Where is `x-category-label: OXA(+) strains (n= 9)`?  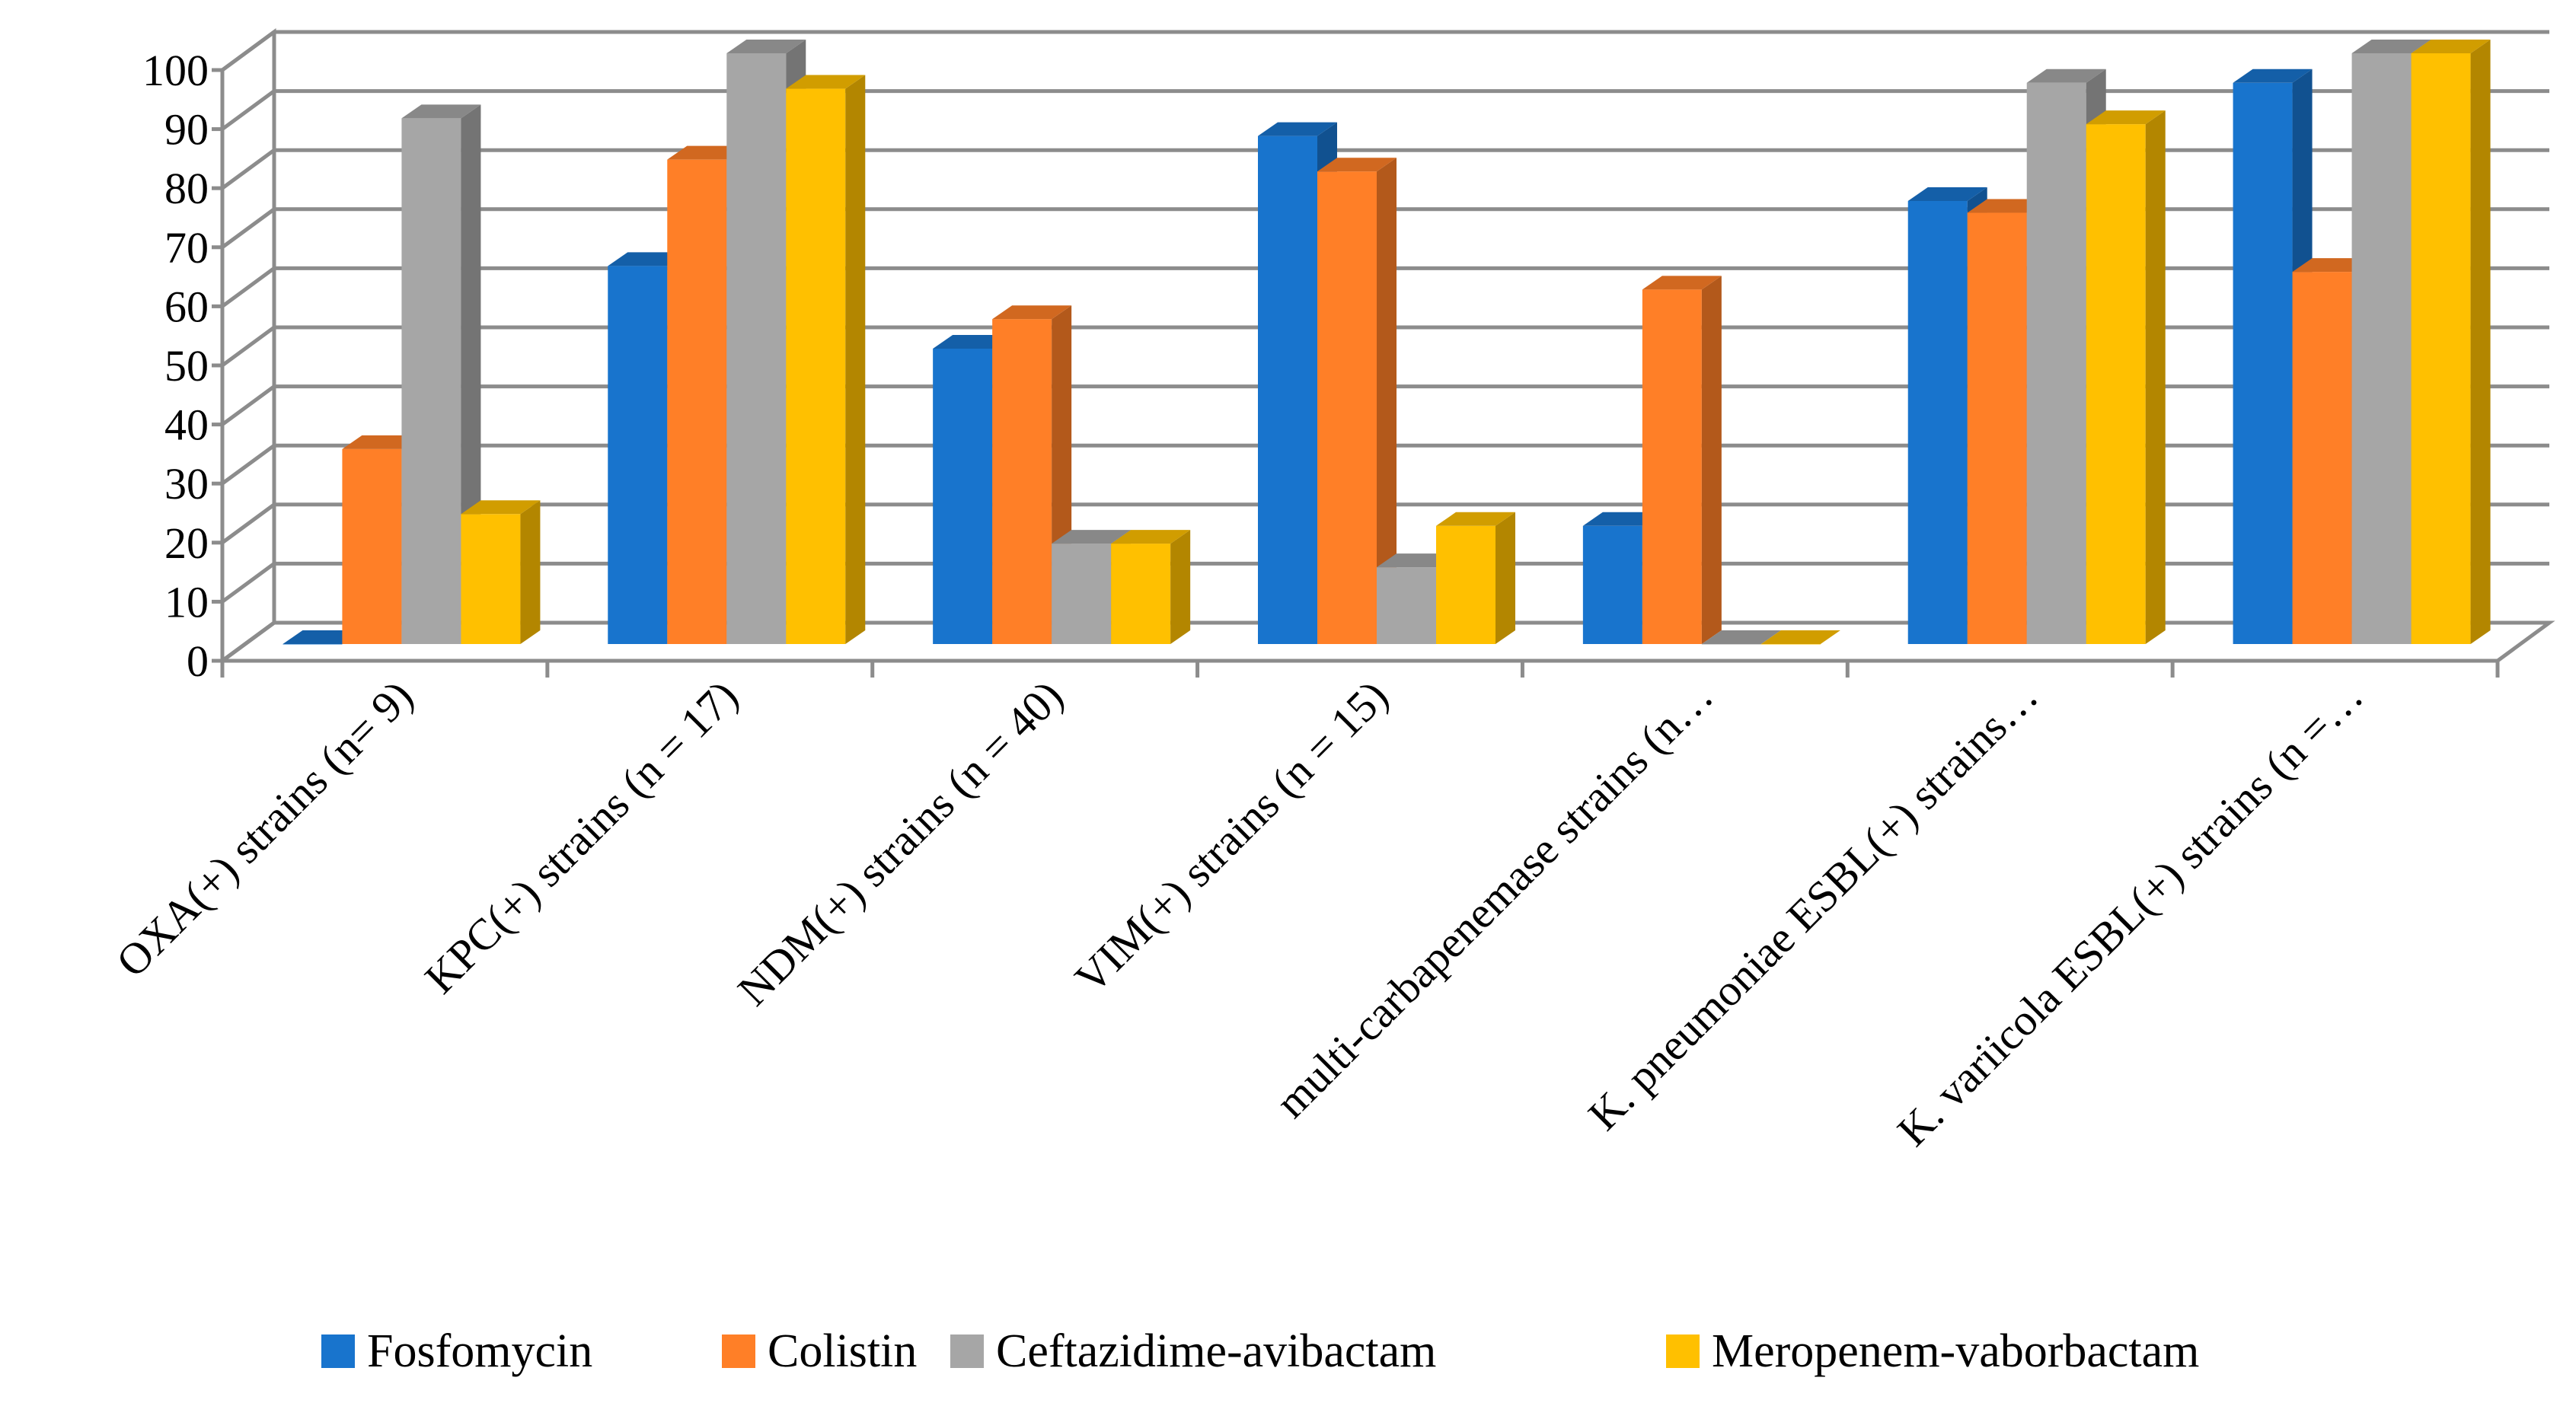
x-category-label: OXA(+) strains (n= 9) is located at coordinates (265, 829).